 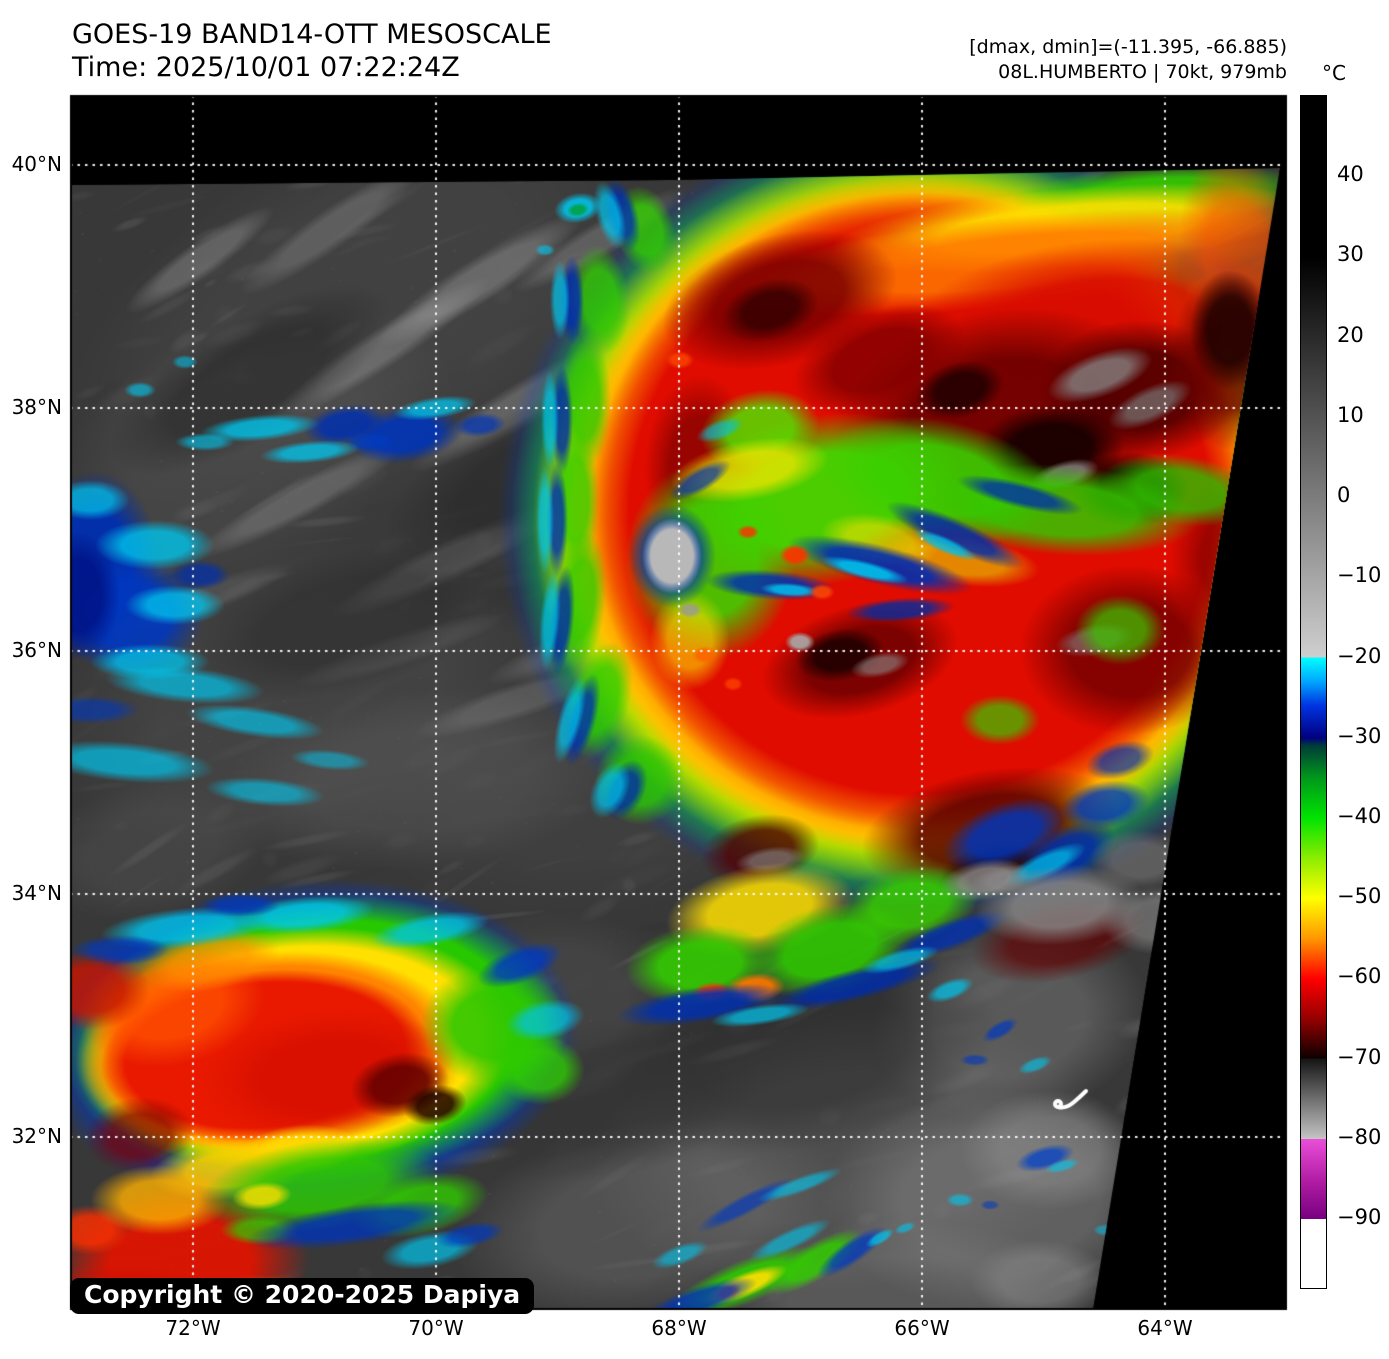 I want to click on colorbar-tick-label: −50, so click(x=1359, y=896).